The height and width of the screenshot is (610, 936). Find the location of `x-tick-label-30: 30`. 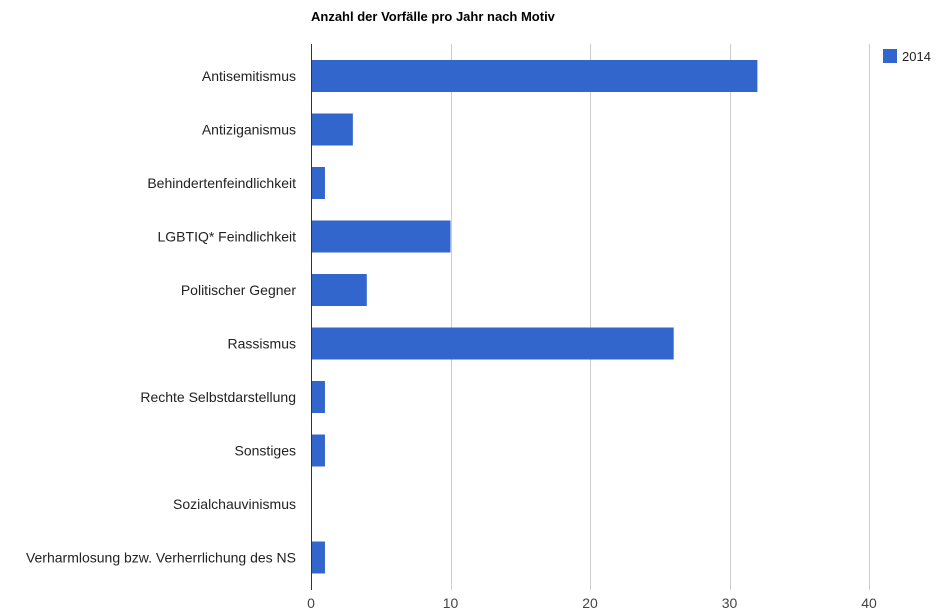

x-tick-label-30: 30 is located at coordinates (730, 602).